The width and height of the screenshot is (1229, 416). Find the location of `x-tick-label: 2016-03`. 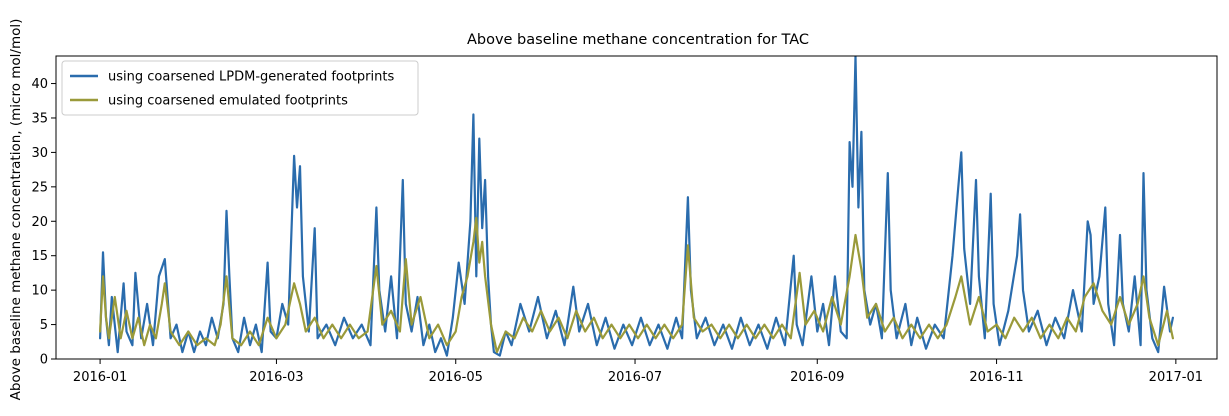

x-tick-label: 2016-03 is located at coordinates (276, 377).